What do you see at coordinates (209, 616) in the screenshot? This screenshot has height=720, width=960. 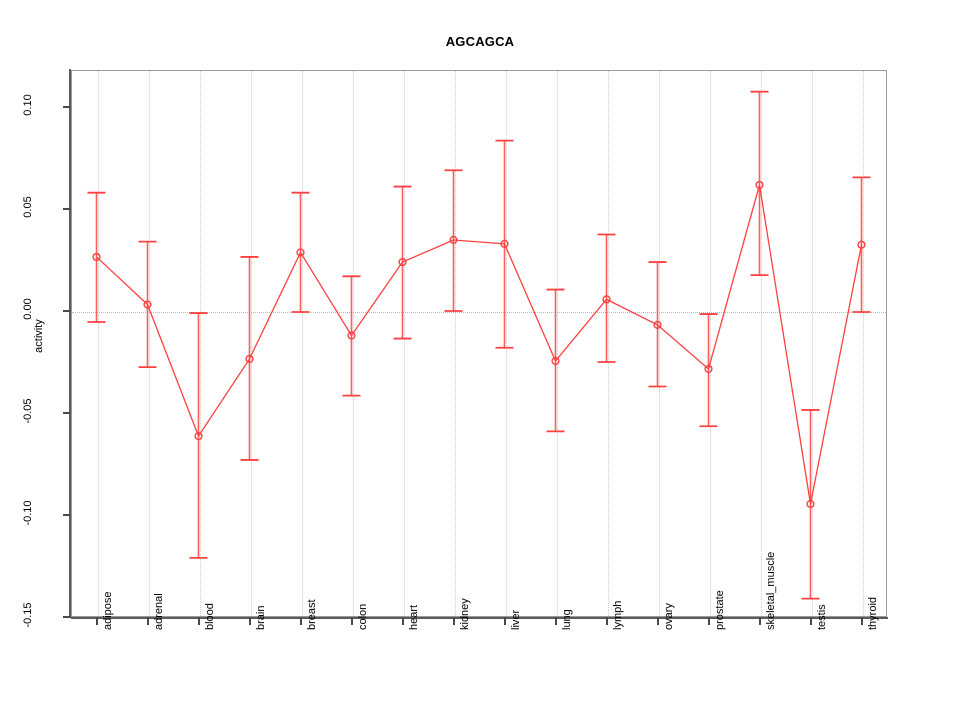 I see `x-axis-tick-label: blood` at bounding box center [209, 616].